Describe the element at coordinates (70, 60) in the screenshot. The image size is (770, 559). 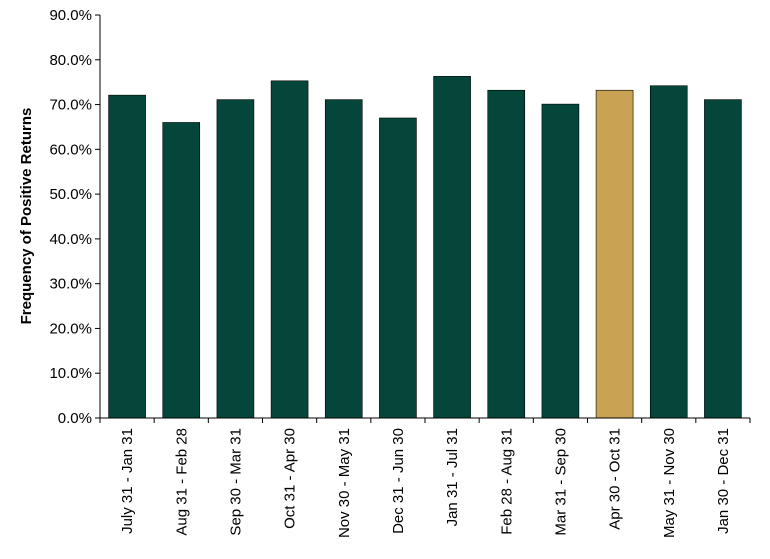
I see `y-tick-label: 80.0%` at that location.